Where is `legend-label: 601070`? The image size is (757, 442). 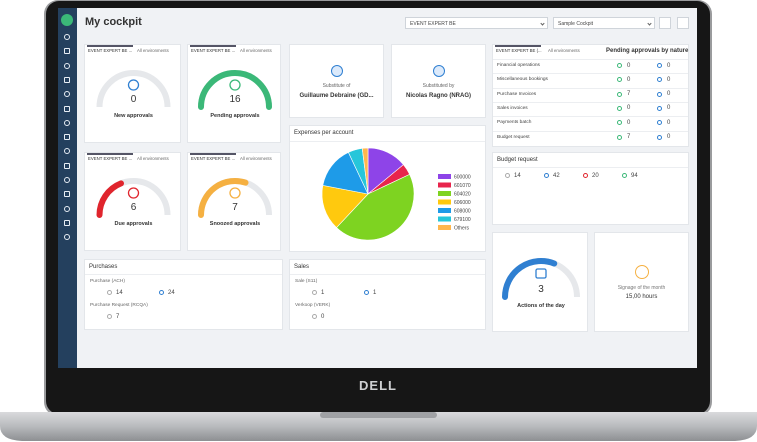 legend-label: 601070 is located at coordinates (462, 186).